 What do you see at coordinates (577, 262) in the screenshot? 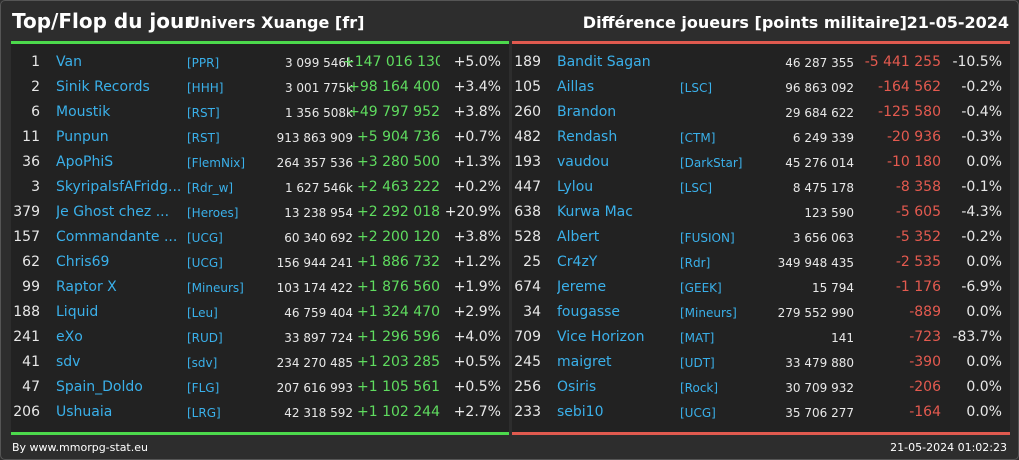
I see `player-name-link: Cr4zY` at bounding box center [577, 262].